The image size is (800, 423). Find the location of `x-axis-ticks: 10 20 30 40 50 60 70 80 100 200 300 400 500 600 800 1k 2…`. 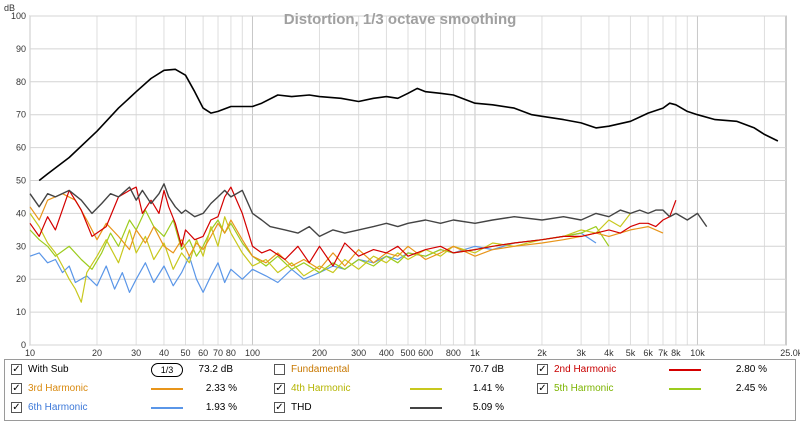

x-axis-ticks: 10 20 30 40 50 60 70 80 100 200 300 400 500 600 800 1k 2… is located at coordinates (412, 353).